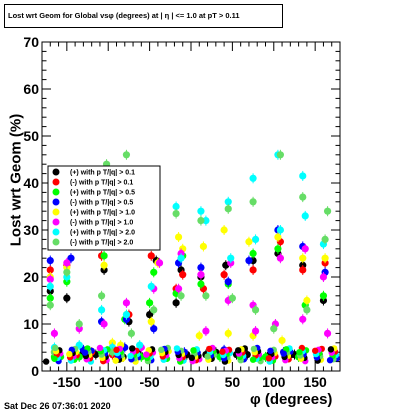  What do you see at coordinates (102, 193) in the screenshot?
I see `legend-entry: (+) with p T/|q| > 0.5` at bounding box center [102, 193].